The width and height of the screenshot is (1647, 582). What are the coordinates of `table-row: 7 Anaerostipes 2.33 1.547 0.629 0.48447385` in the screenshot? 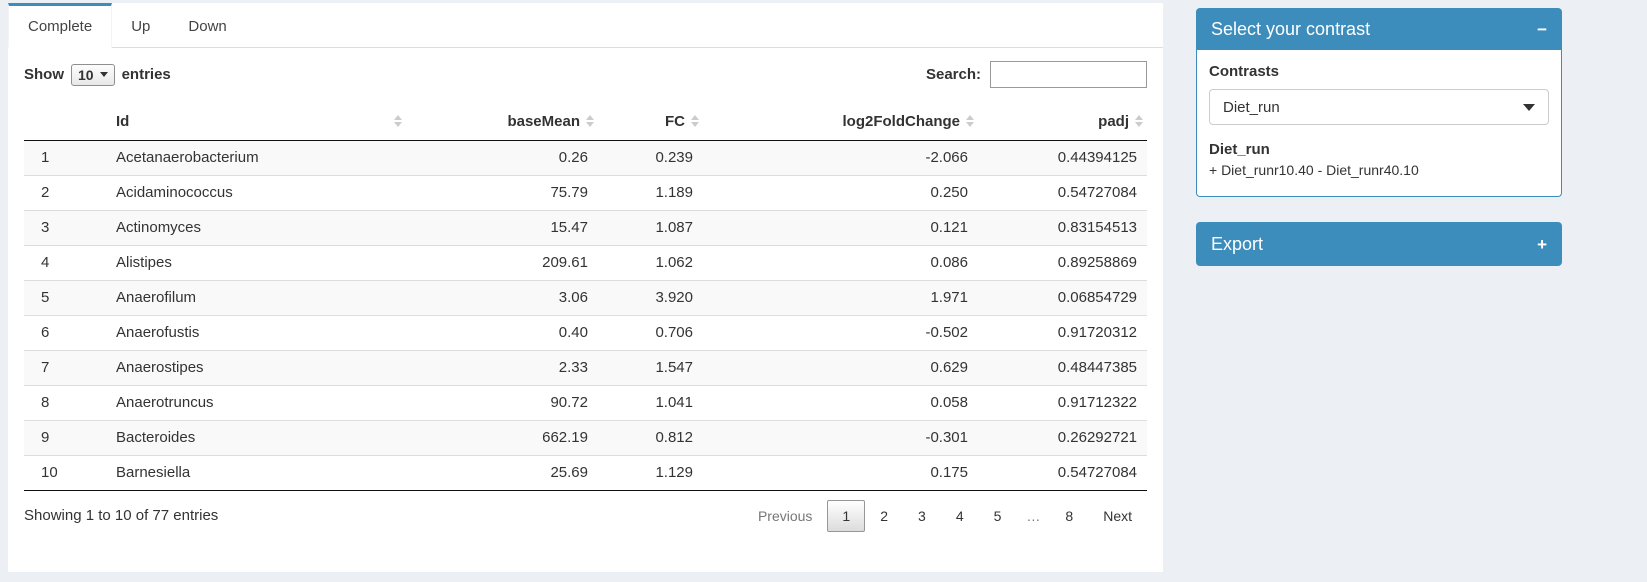 It's located at (585, 368).